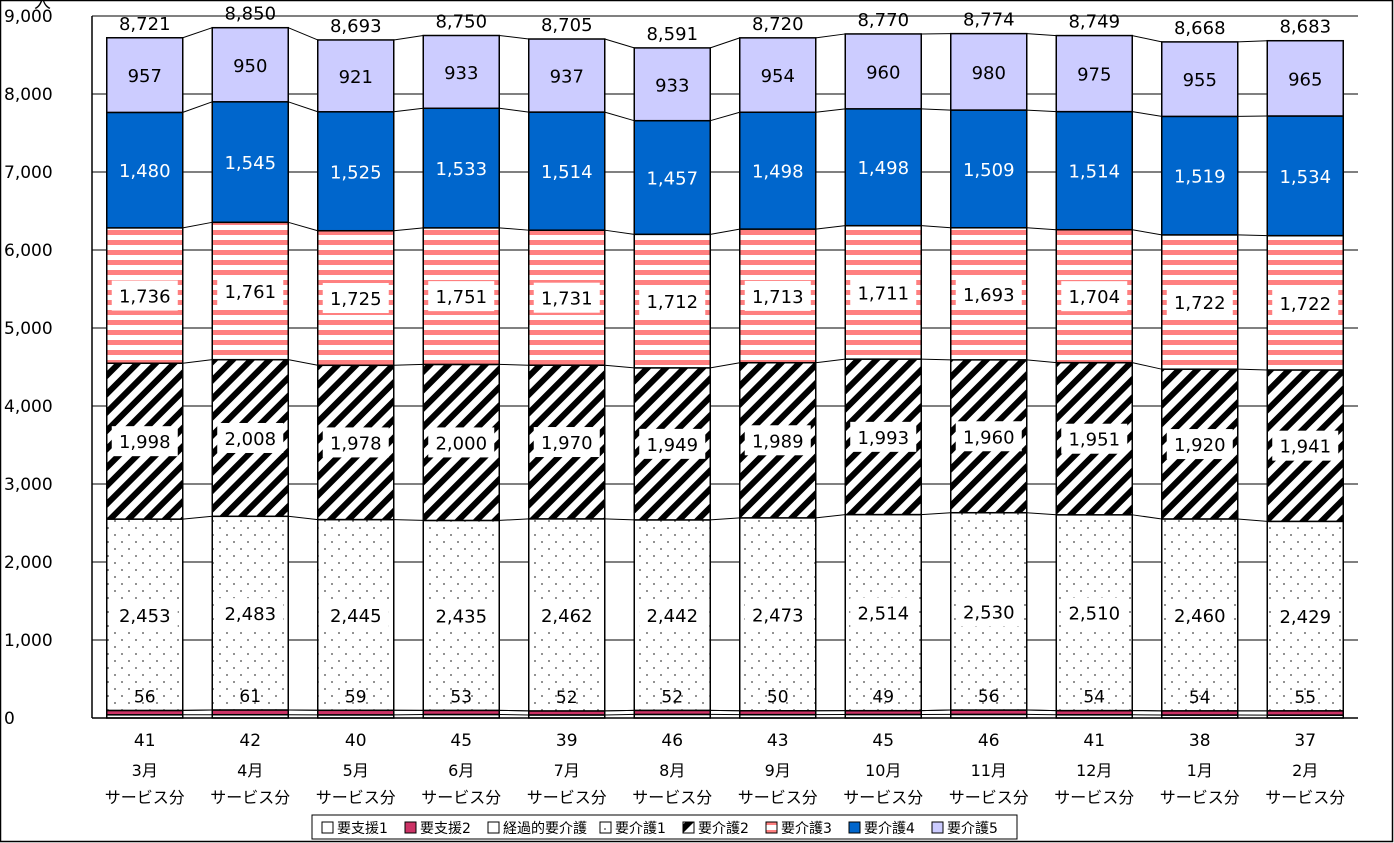  I want to click on data-label-series-0: 46, so click(672, 741).